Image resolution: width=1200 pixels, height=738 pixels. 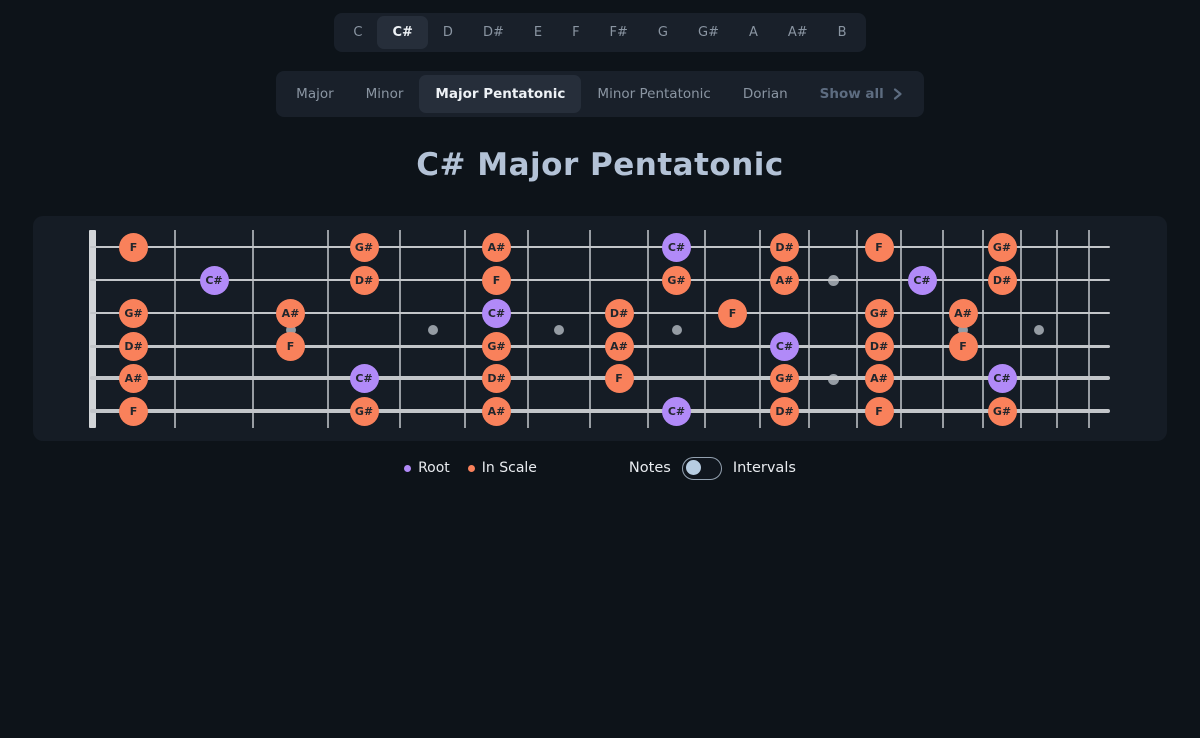 I want to click on fretboard-note-F-s4-f15: F, so click(x=963, y=346).